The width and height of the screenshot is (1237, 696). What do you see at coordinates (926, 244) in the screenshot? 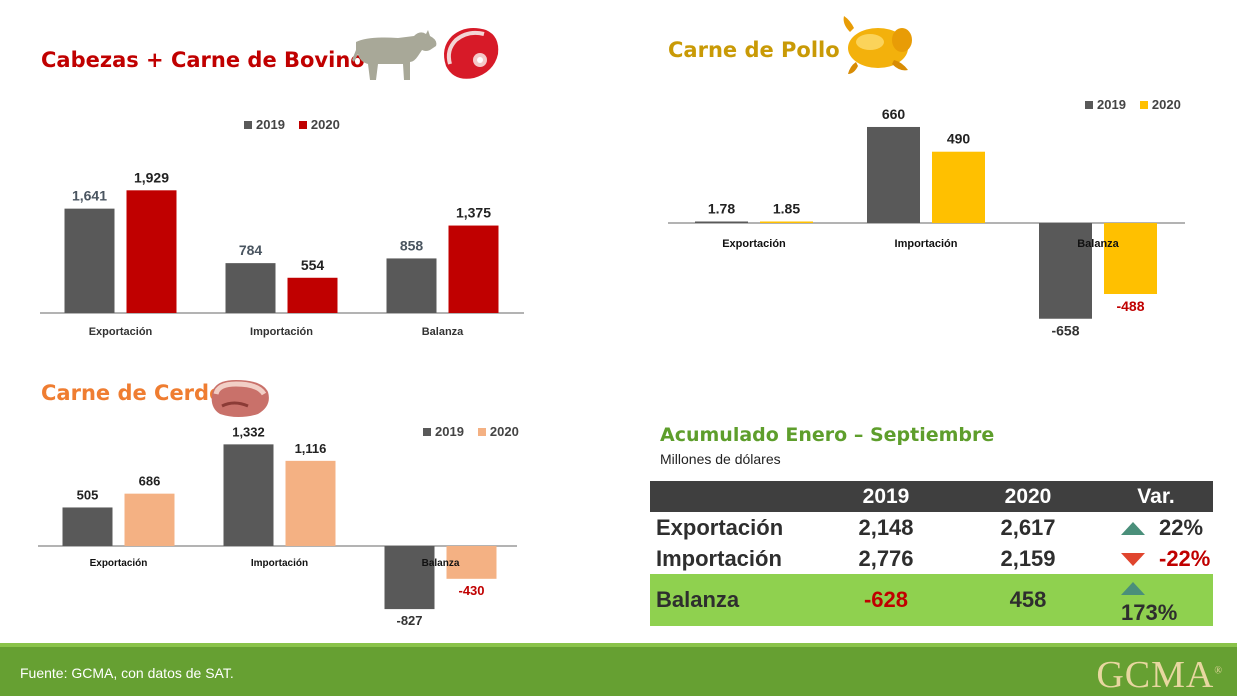
I see `chicken-category-label: Importación` at bounding box center [926, 244].